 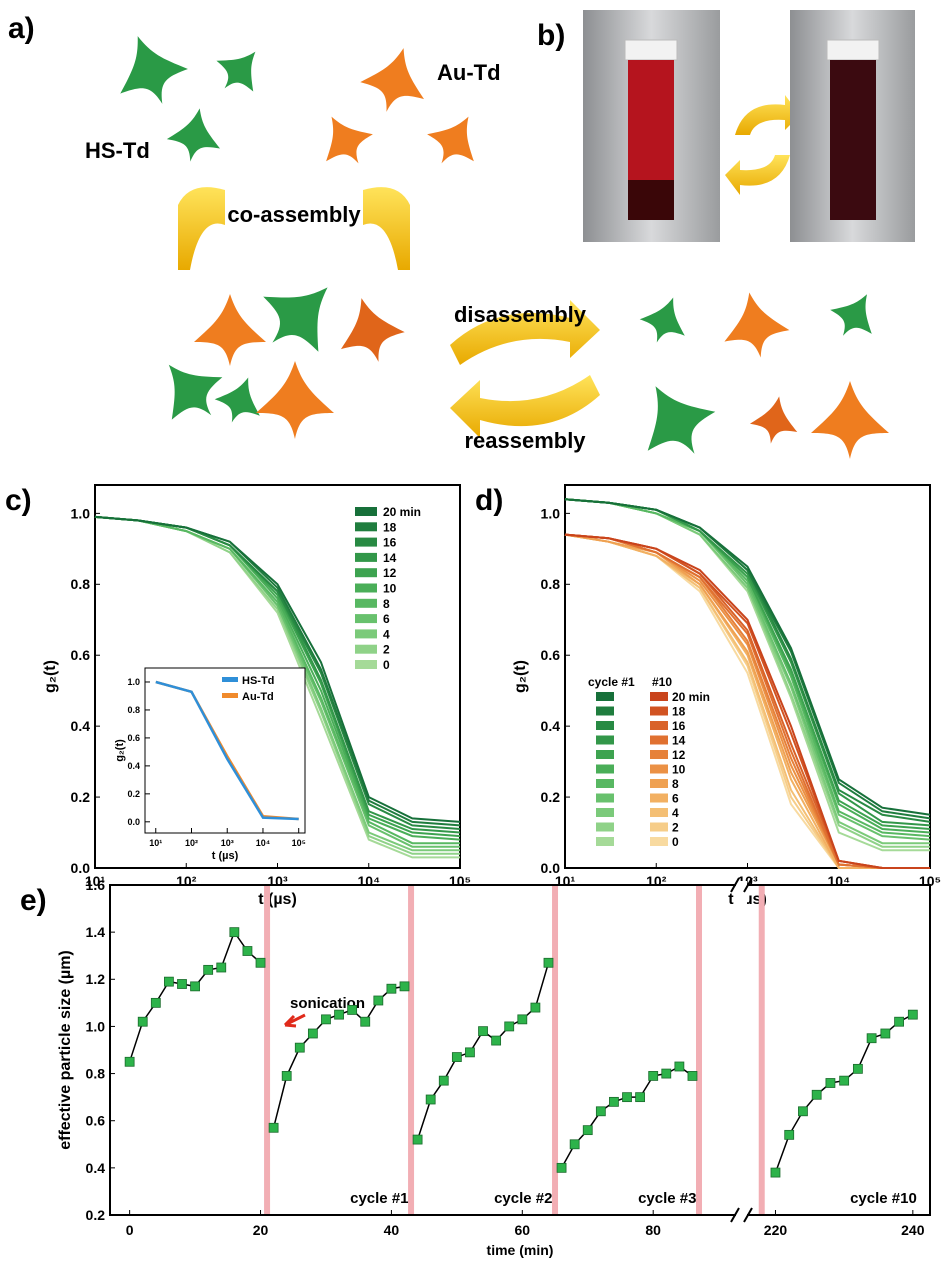 What do you see at coordinates (913, 1230) in the screenshot?
I see `x-tick-label: 240` at bounding box center [913, 1230].